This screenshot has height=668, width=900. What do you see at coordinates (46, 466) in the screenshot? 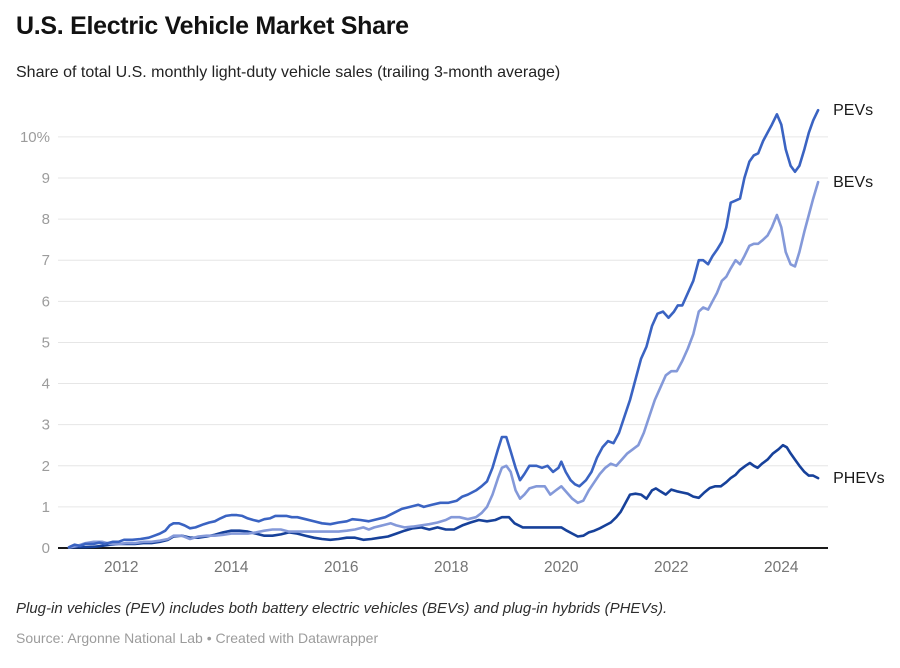
I see `y-tick-label: 2` at bounding box center [46, 466].